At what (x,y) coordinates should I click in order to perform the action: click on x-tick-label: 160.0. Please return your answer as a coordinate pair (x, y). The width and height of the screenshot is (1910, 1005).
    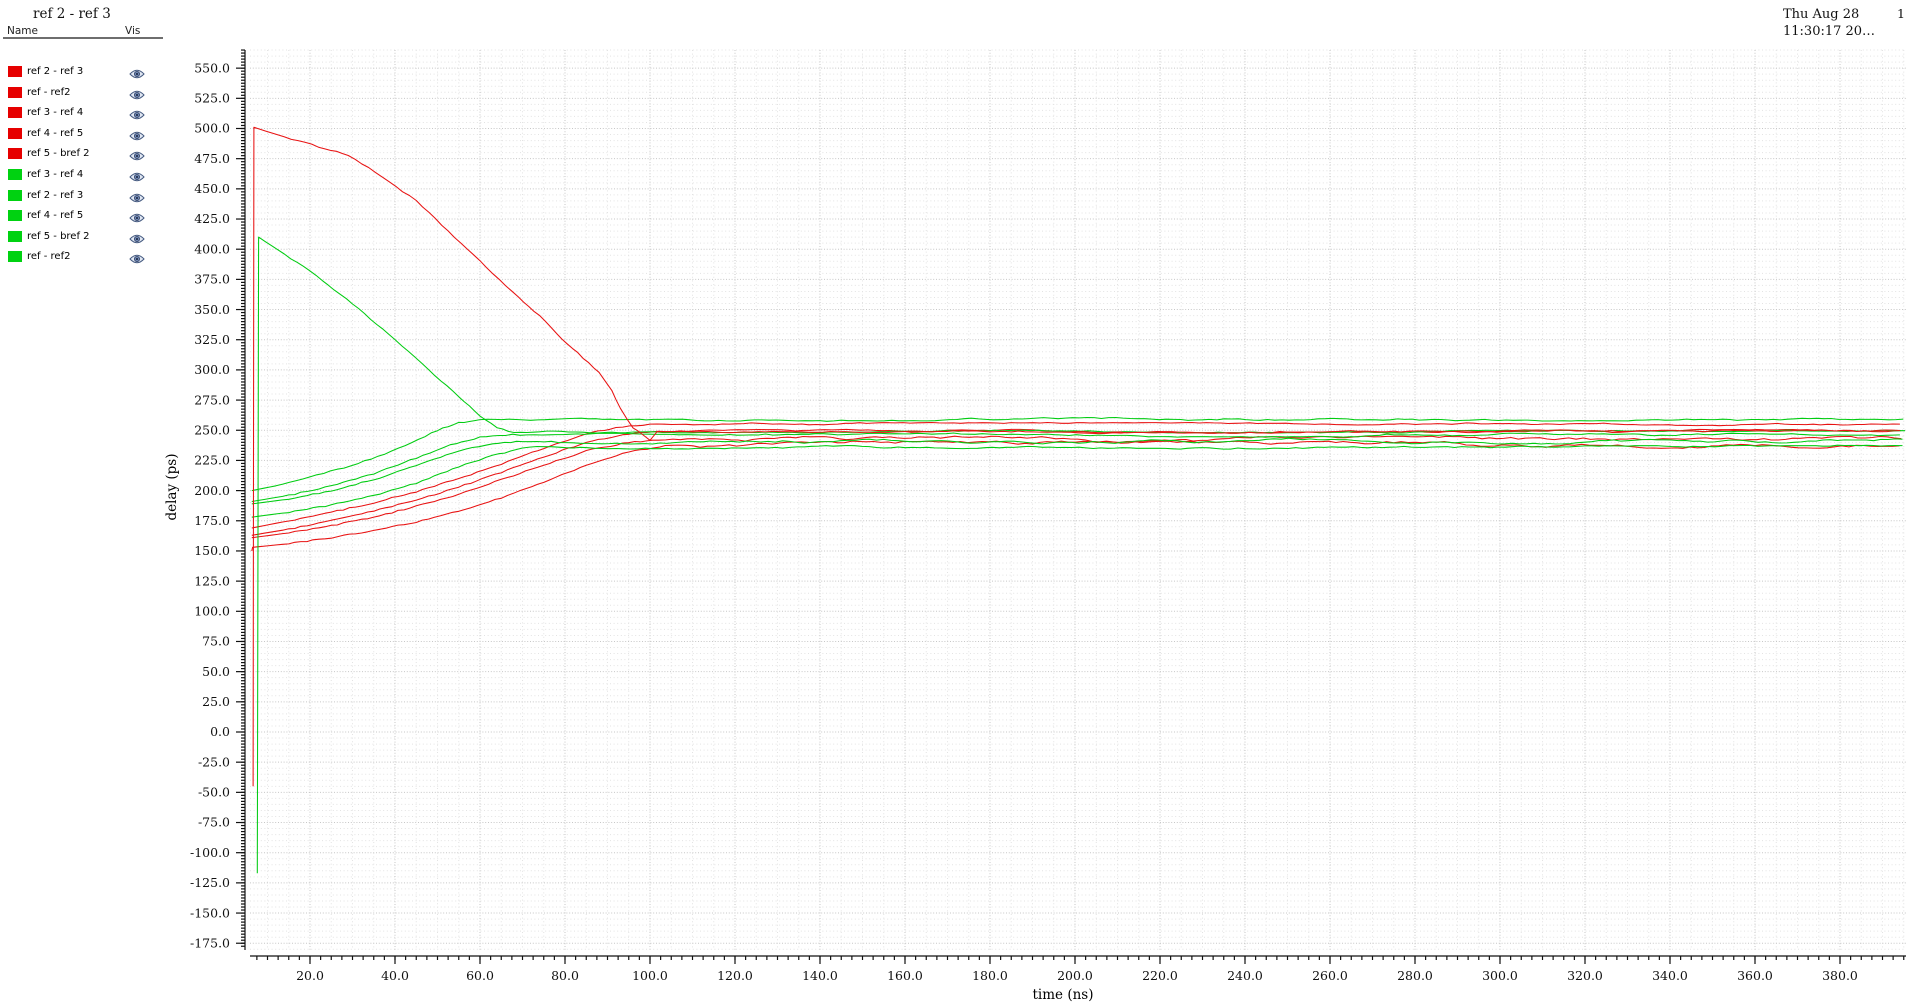
    Looking at the image, I should click on (905, 975).